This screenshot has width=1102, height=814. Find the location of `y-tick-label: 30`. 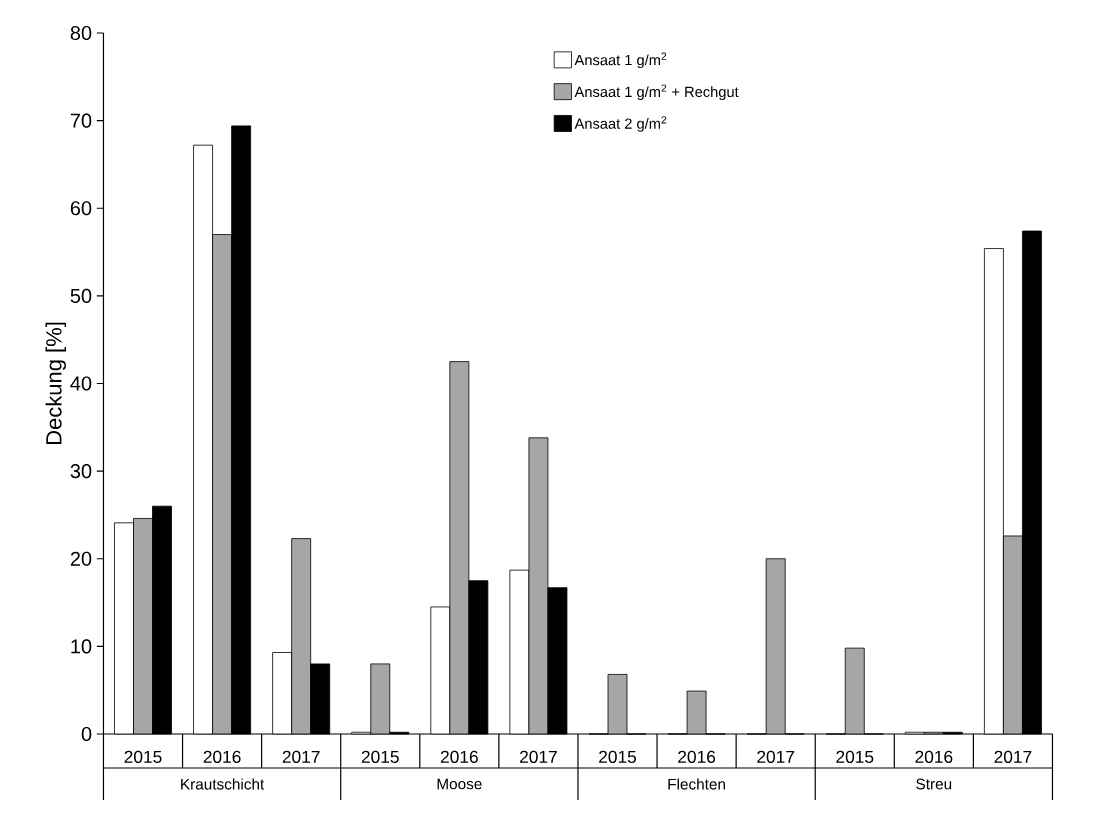

y-tick-label: 30 is located at coordinates (81, 471).